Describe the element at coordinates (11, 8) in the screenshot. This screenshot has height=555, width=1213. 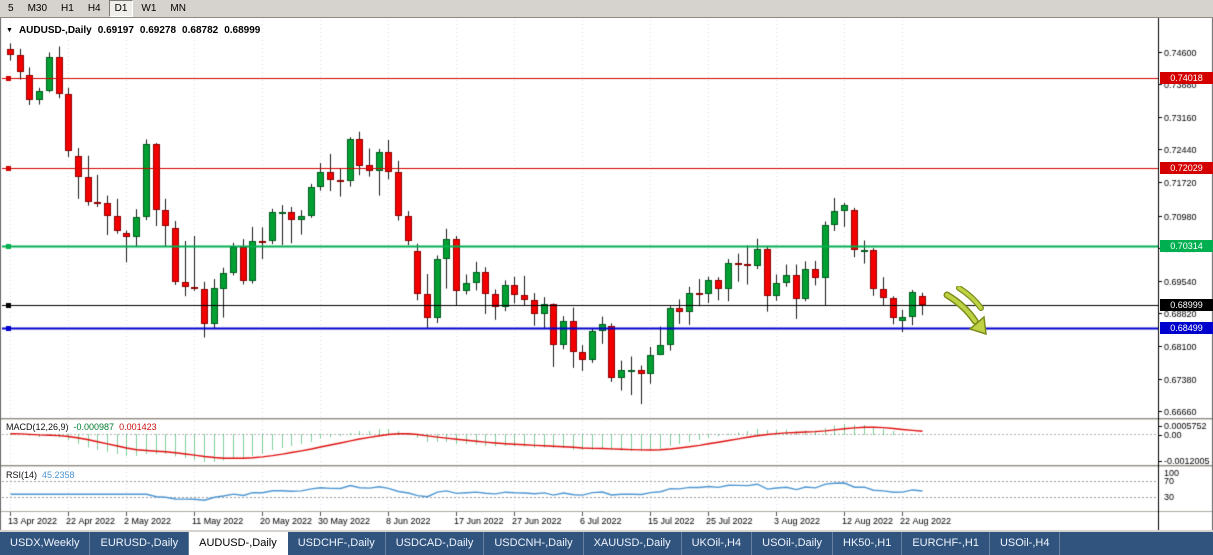
I see `timeframe-button-5: 5` at that location.